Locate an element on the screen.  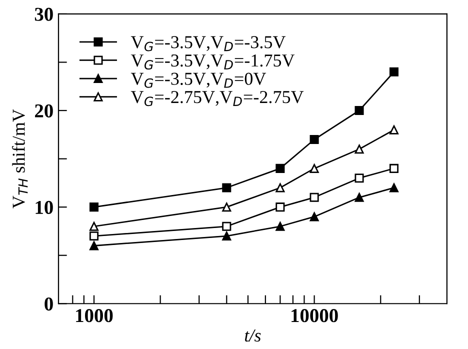
x-axis-title: t/s is located at coordinates (252, 336).